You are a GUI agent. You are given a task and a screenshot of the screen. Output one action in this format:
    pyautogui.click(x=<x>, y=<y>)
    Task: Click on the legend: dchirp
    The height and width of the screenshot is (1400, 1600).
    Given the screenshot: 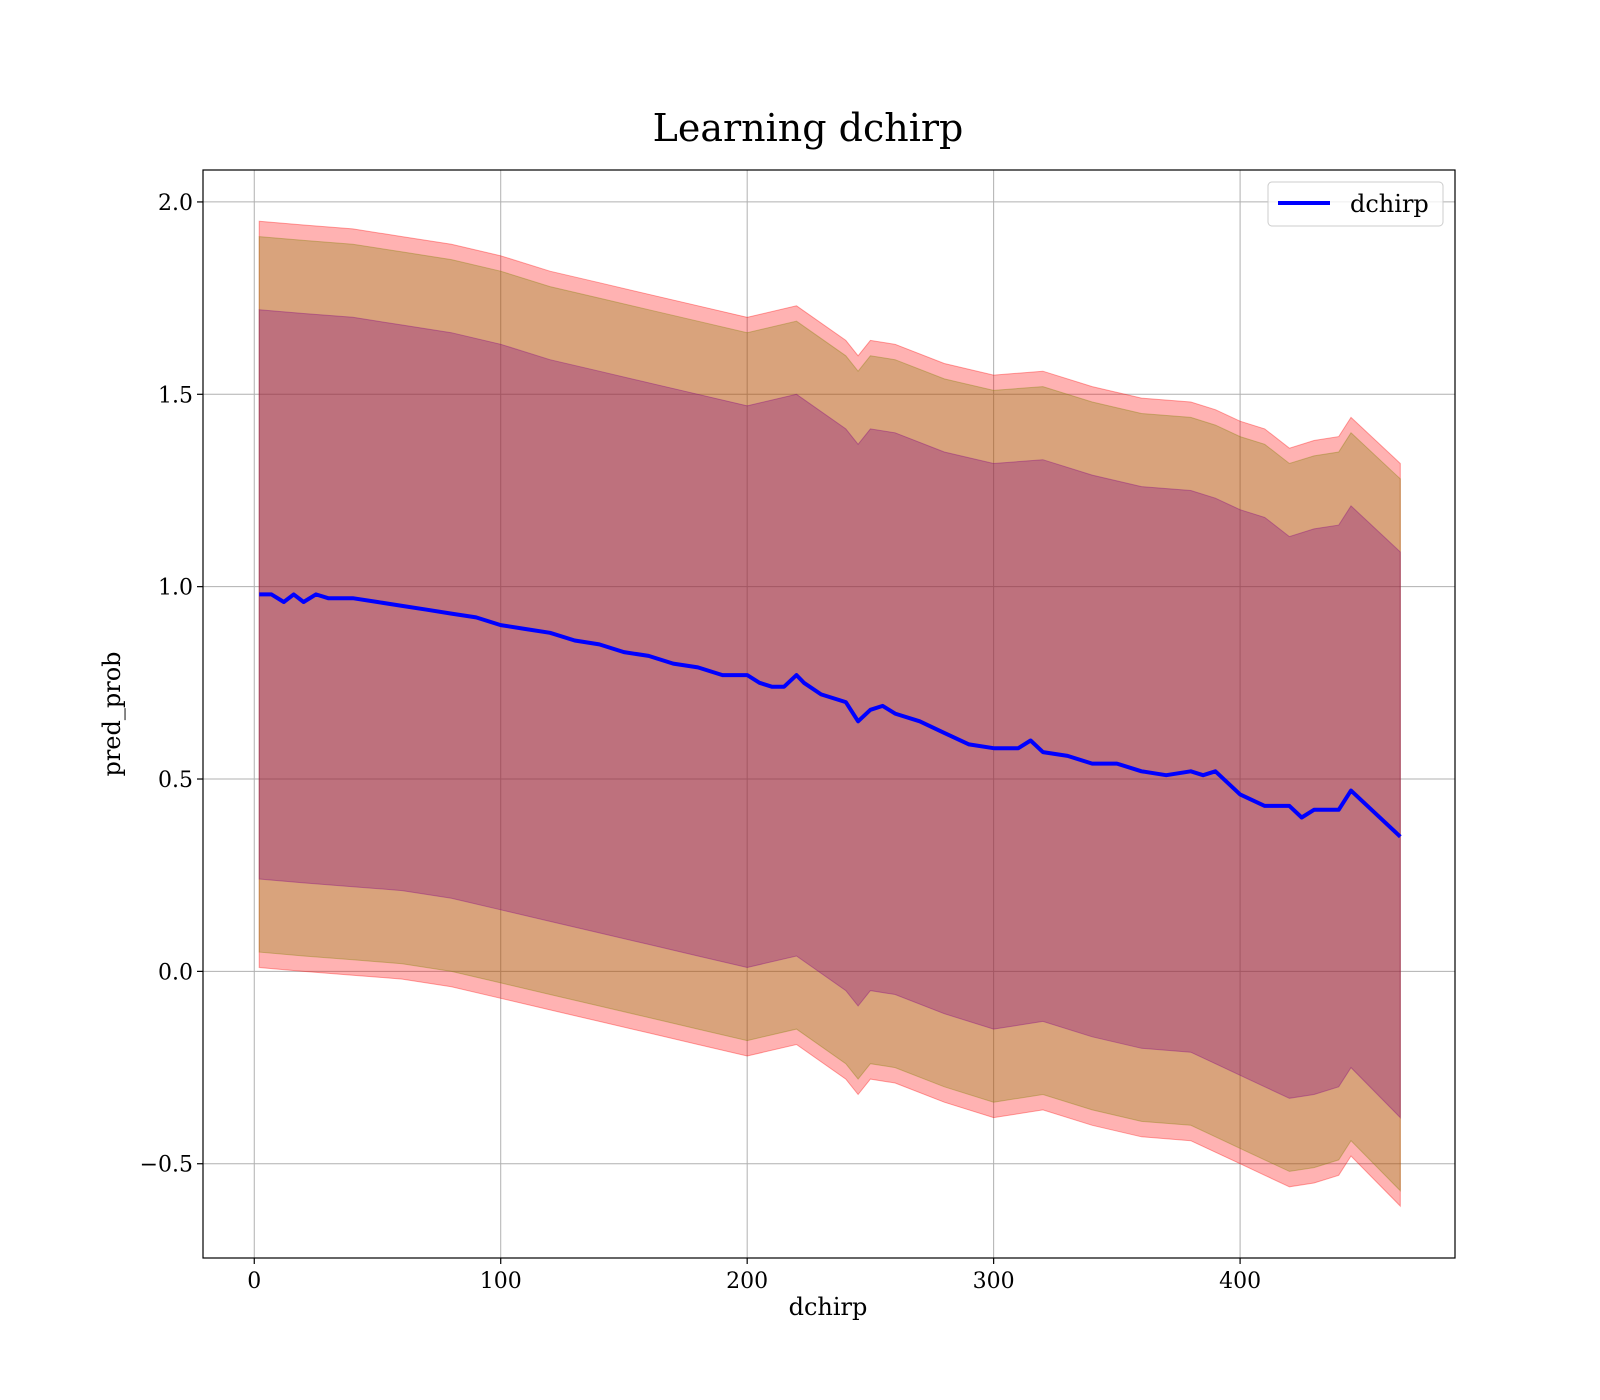 What is the action you would take?
    pyautogui.click(x=1355, y=204)
    